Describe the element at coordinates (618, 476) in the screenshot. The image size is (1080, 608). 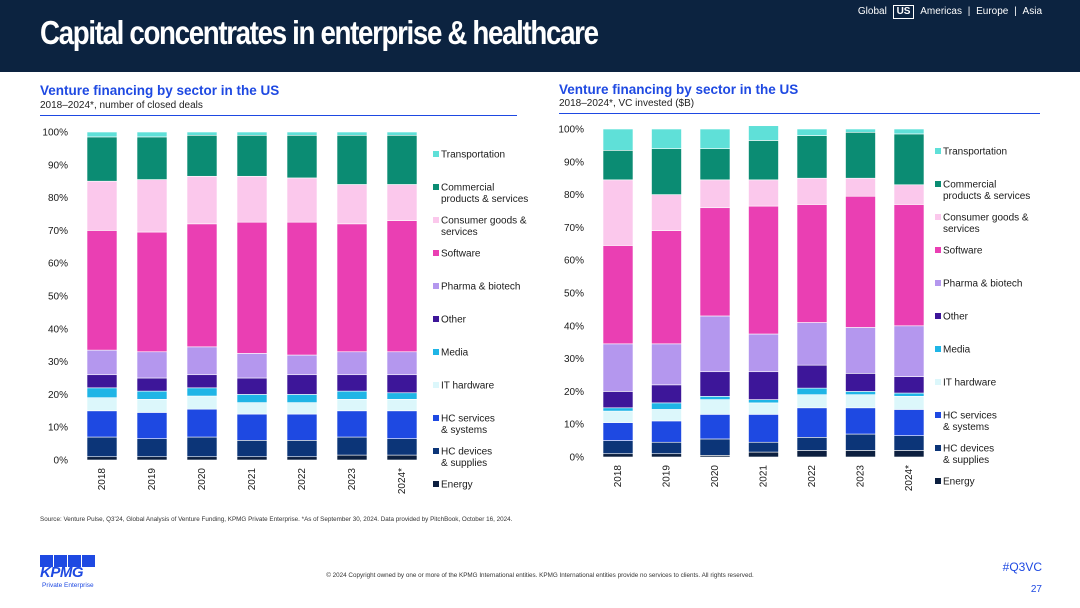
I see `x-tick-label: 2018` at that location.